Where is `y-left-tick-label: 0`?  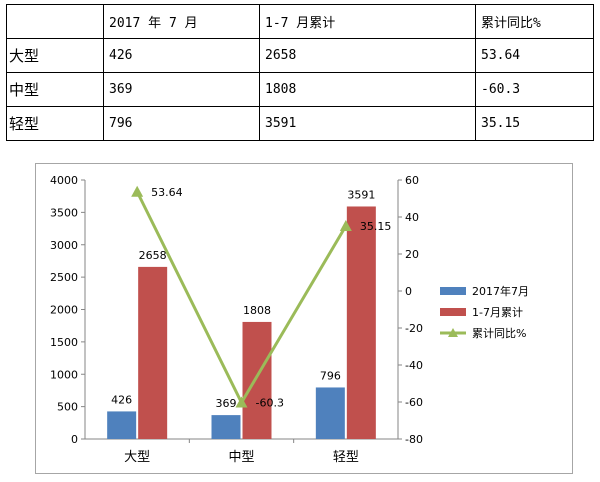
y-left-tick-label: 0 is located at coordinates (74, 439).